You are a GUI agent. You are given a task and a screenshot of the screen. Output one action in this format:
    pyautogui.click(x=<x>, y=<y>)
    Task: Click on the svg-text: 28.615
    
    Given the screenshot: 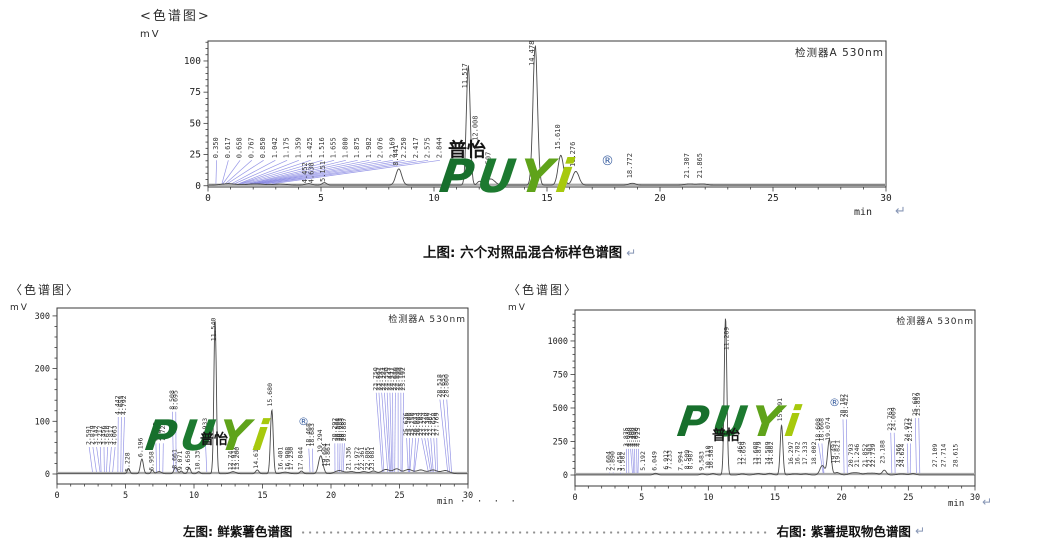 What is the action you would take?
    pyautogui.click(x=955, y=456)
    